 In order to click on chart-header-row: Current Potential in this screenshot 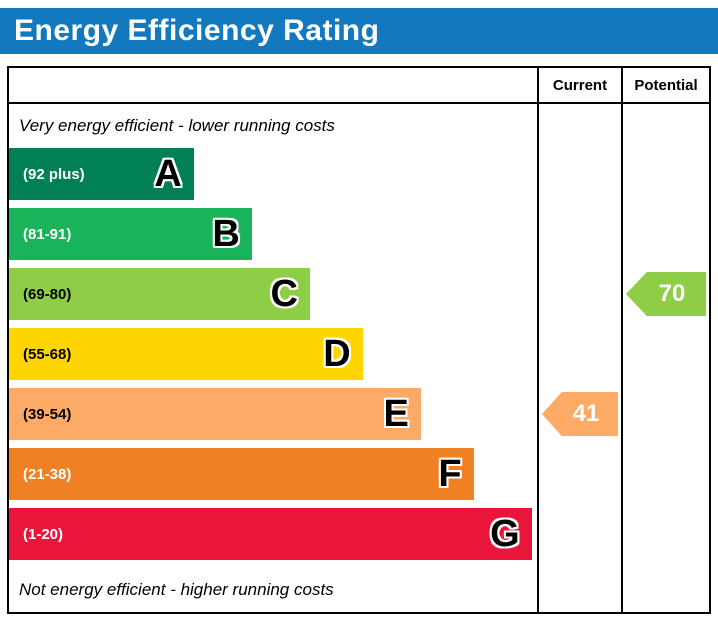, I will do `click(359, 86)`.